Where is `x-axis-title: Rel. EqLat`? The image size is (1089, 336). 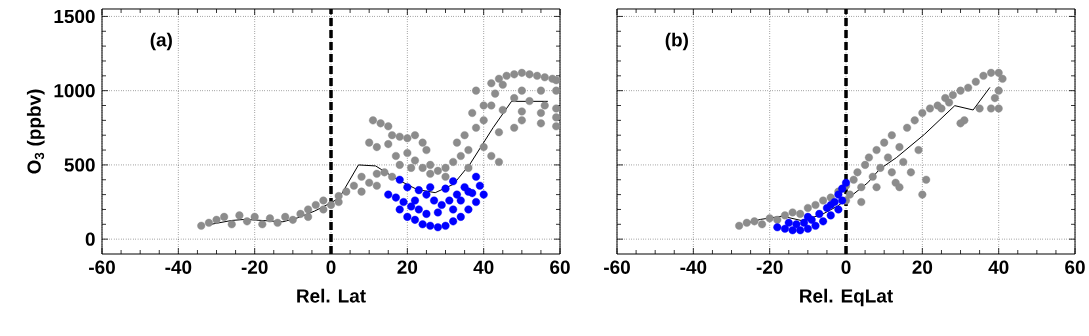
x-axis-title: Rel. EqLat is located at coordinates (846, 297).